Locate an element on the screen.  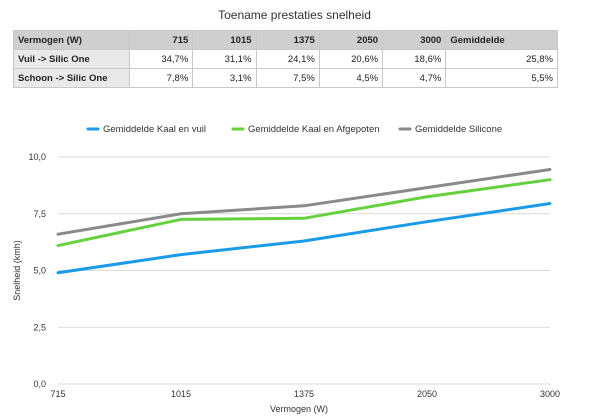
table-cell: 7,5% is located at coordinates (287, 78).